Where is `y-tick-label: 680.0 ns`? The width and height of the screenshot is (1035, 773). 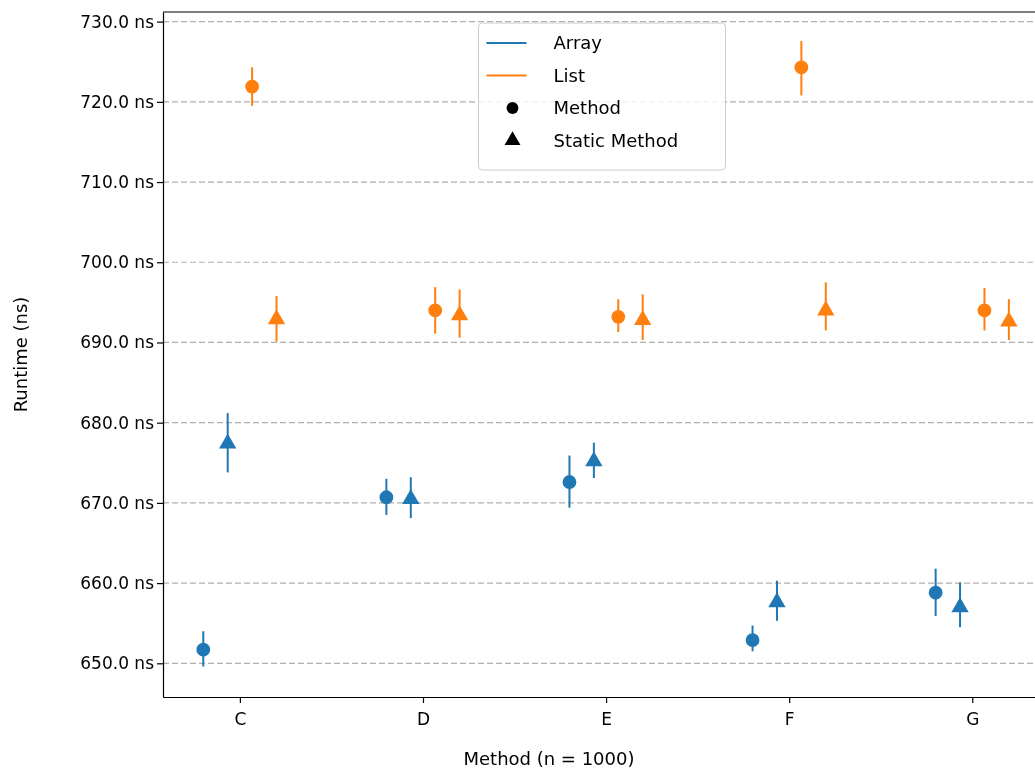
y-tick-label: 680.0 ns is located at coordinates (117, 422).